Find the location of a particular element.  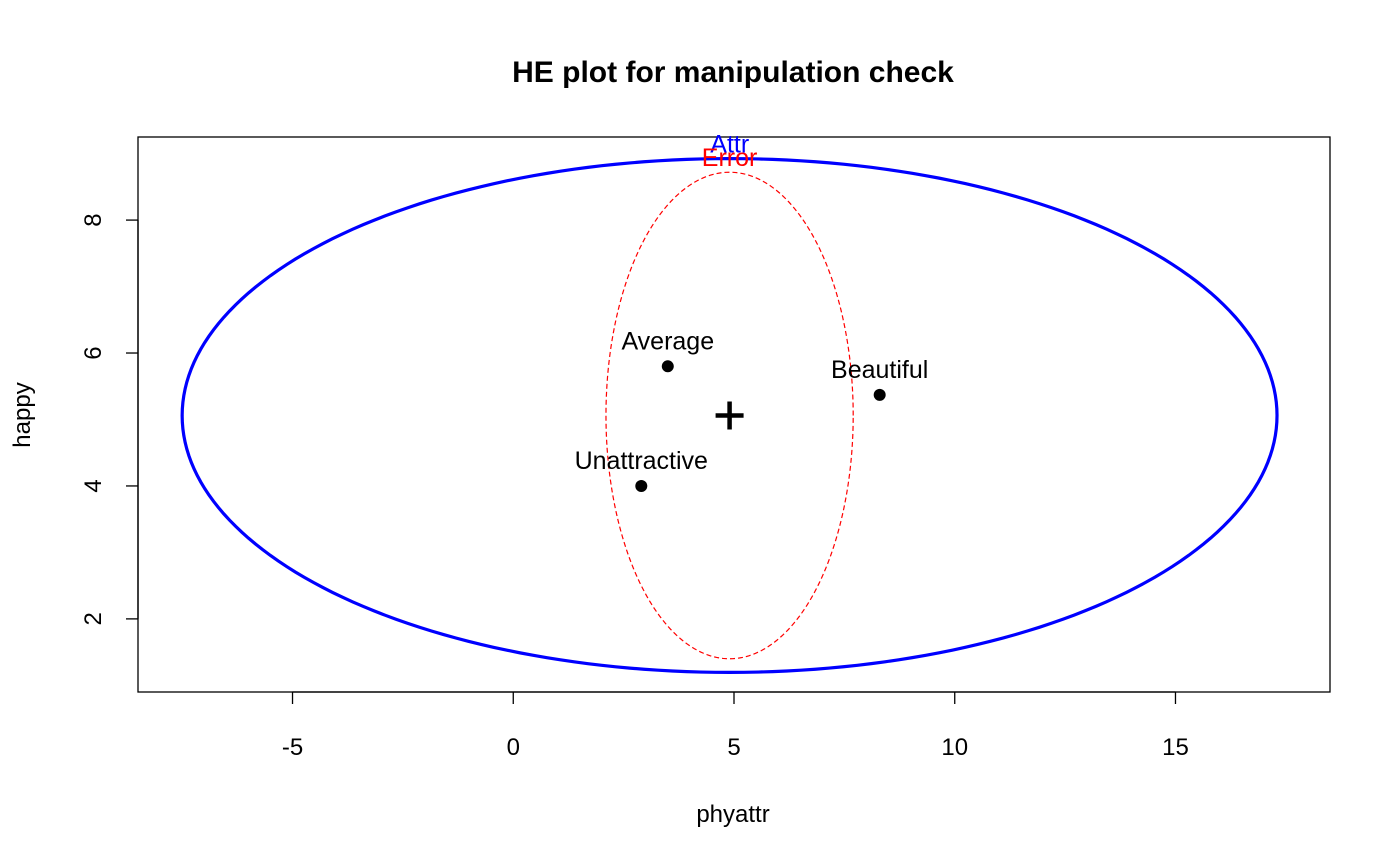

y-axis: 2 4 6 8 is located at coordinates (109, 419).